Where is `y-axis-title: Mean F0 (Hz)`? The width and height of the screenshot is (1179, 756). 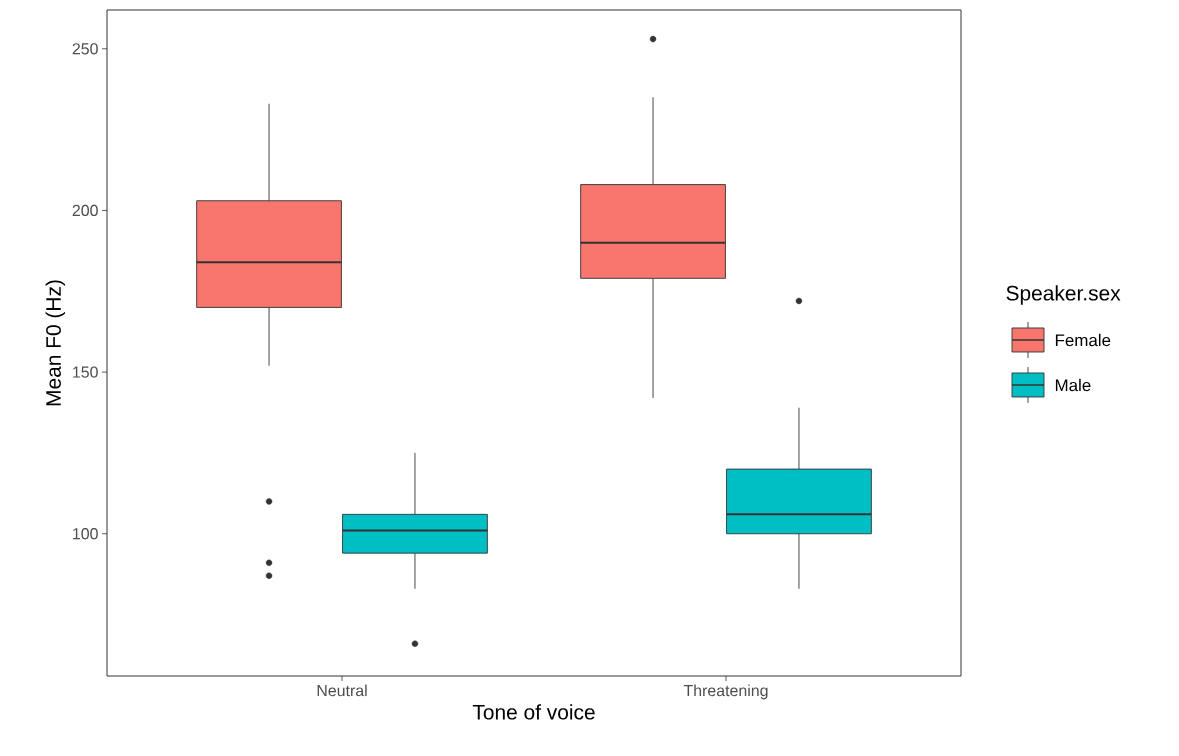 y-axis-title: Mean F0 (Hz) is located at coordinates (55, 343).